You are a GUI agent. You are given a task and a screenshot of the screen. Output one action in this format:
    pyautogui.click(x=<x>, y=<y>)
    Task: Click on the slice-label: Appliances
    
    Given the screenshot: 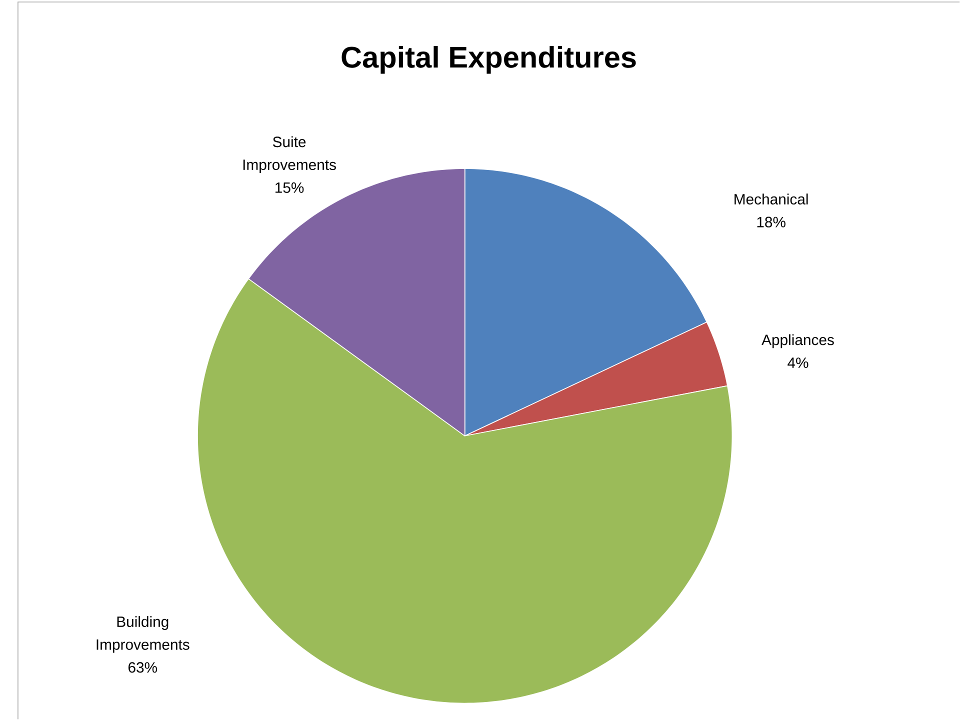 What is the action you would take?
    pyautogui.click(x=798, y=341)
    